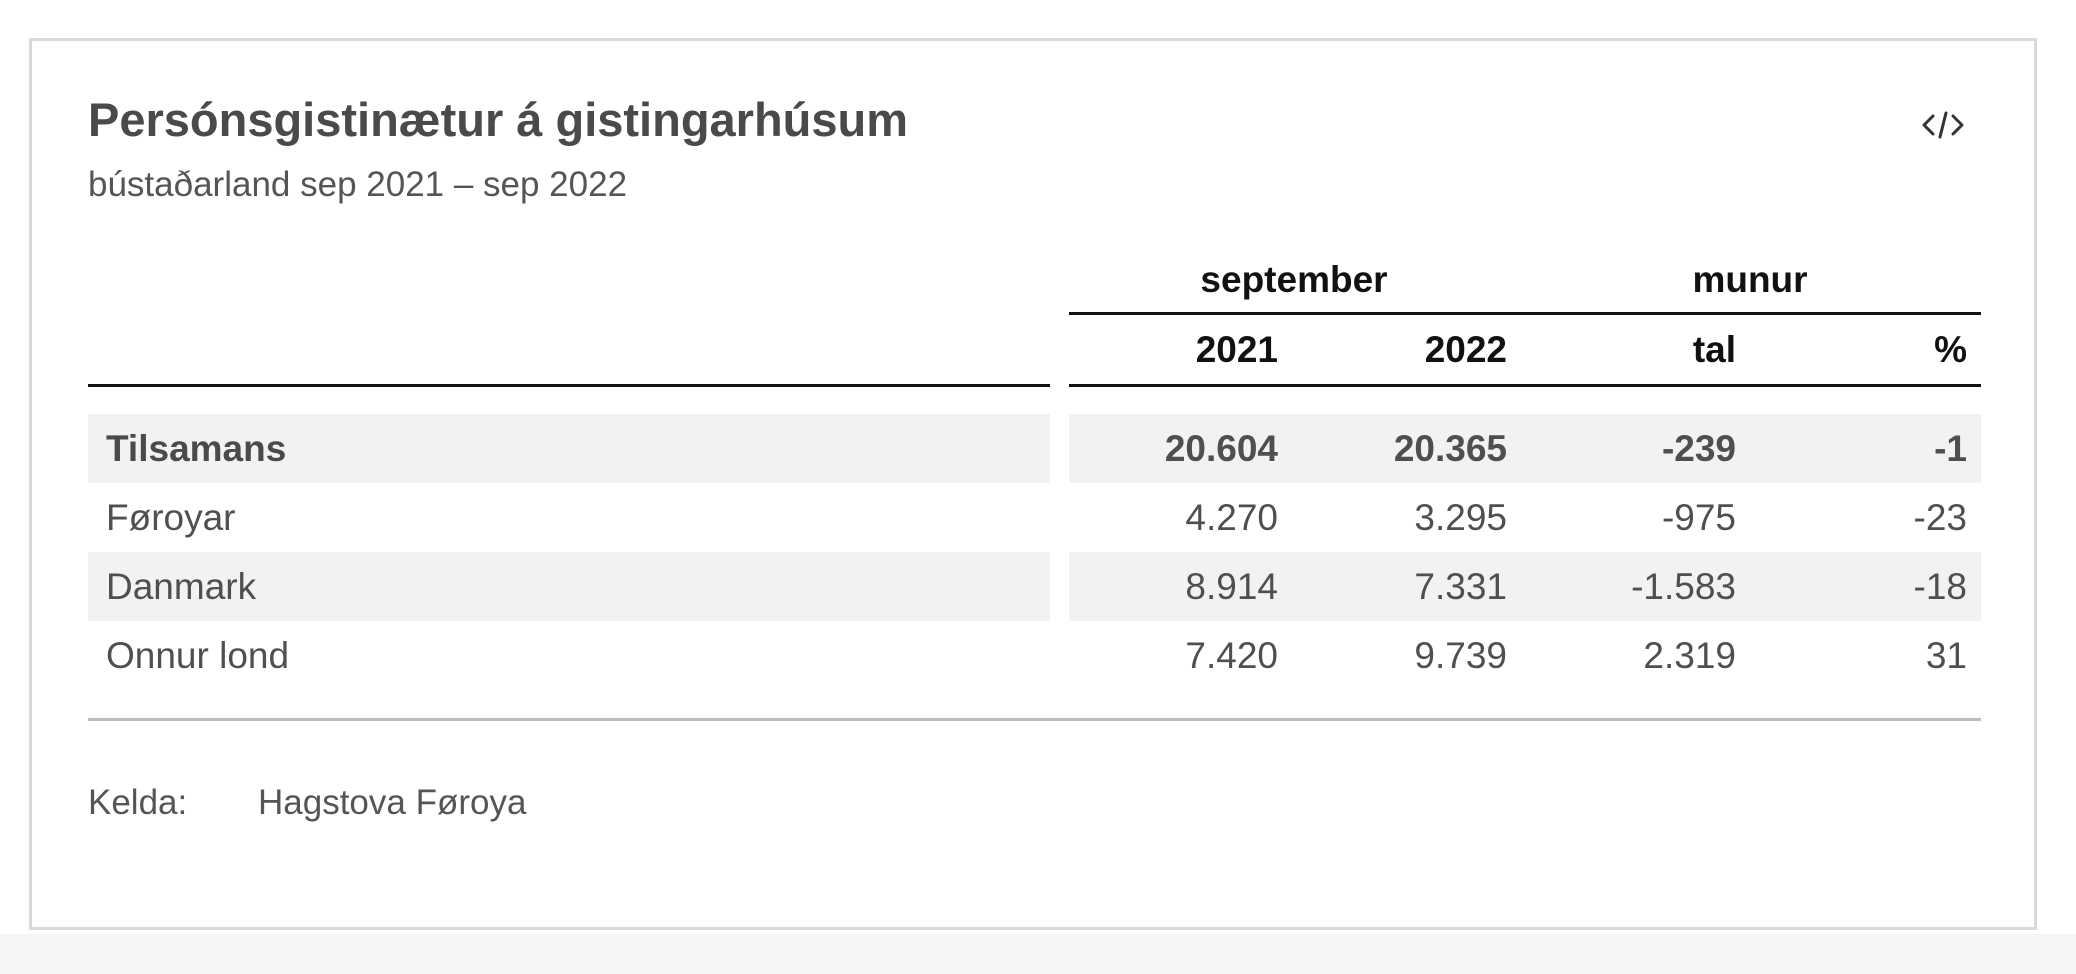 The width and height of the screenshot is (2076, 974). I want to click on column-header-percent: %, so click(1950, 349).